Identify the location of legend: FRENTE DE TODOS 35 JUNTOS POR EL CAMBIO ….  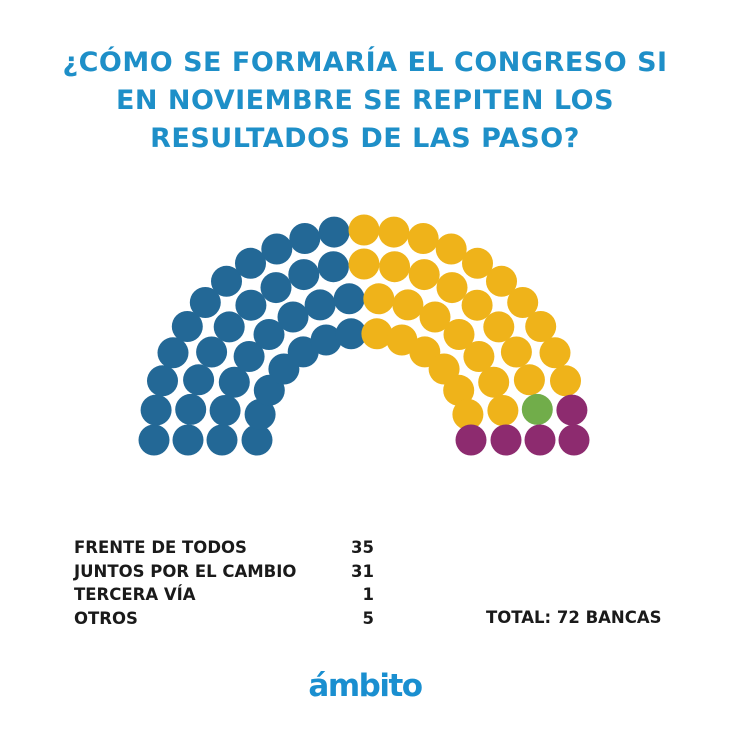
(224, 583).